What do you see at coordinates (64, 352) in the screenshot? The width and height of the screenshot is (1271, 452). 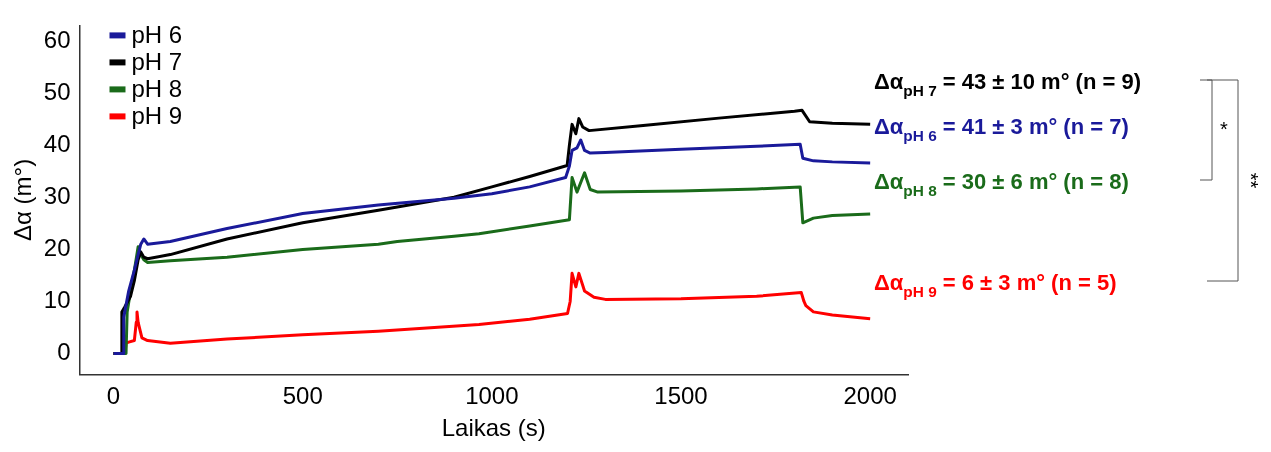 I see `y-tick-label: 0` at bounding box center [64, 352].